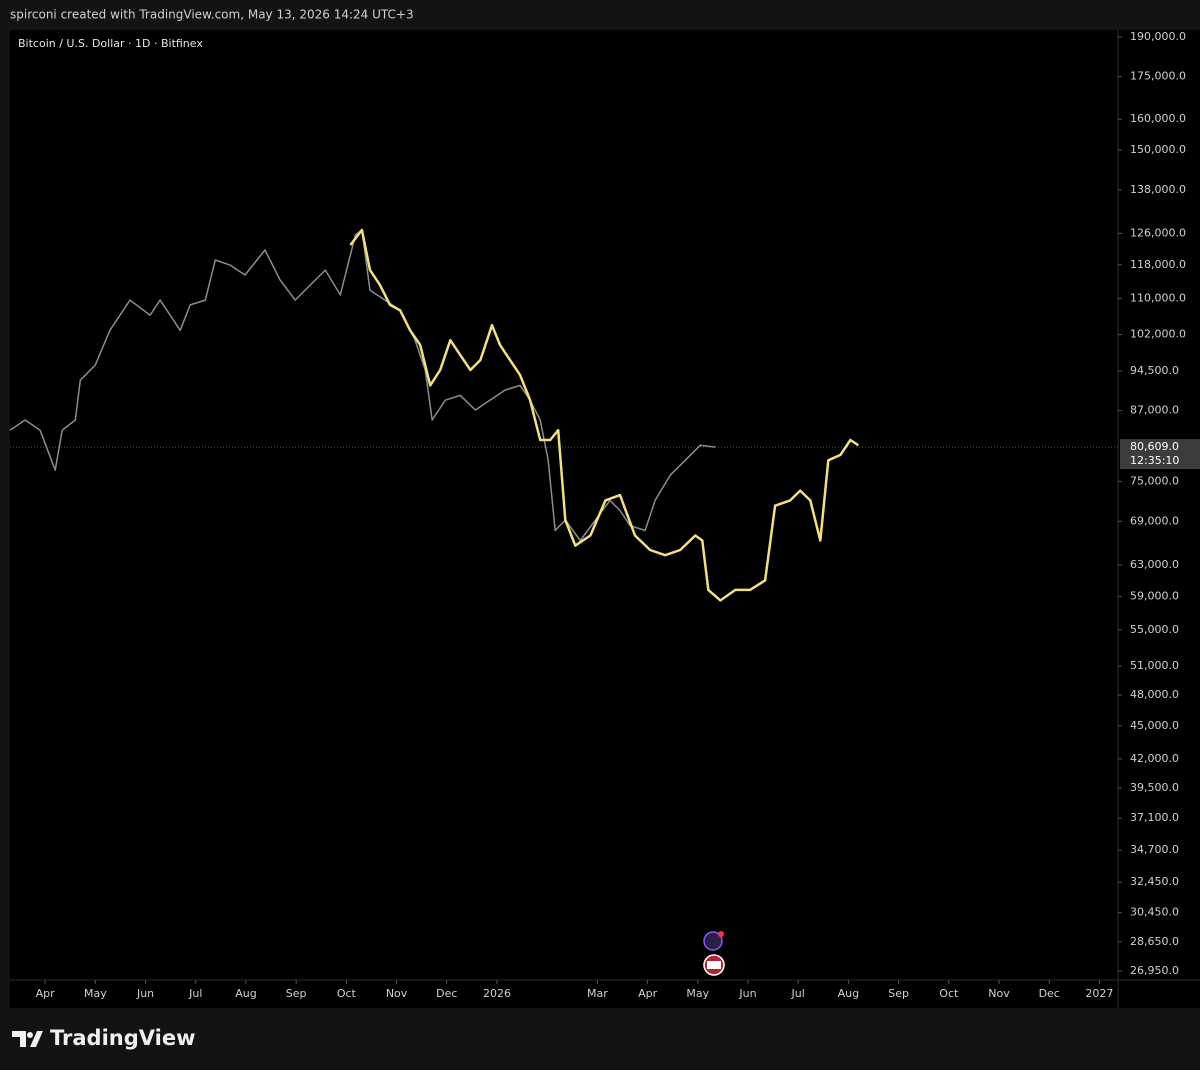 This screenshot has width=1200, height=1070. What do you see at coordinates (1154, 481) in the screenshot?
I see `y-tick-label: 75,000.0` at bounding box center [1154, 481].